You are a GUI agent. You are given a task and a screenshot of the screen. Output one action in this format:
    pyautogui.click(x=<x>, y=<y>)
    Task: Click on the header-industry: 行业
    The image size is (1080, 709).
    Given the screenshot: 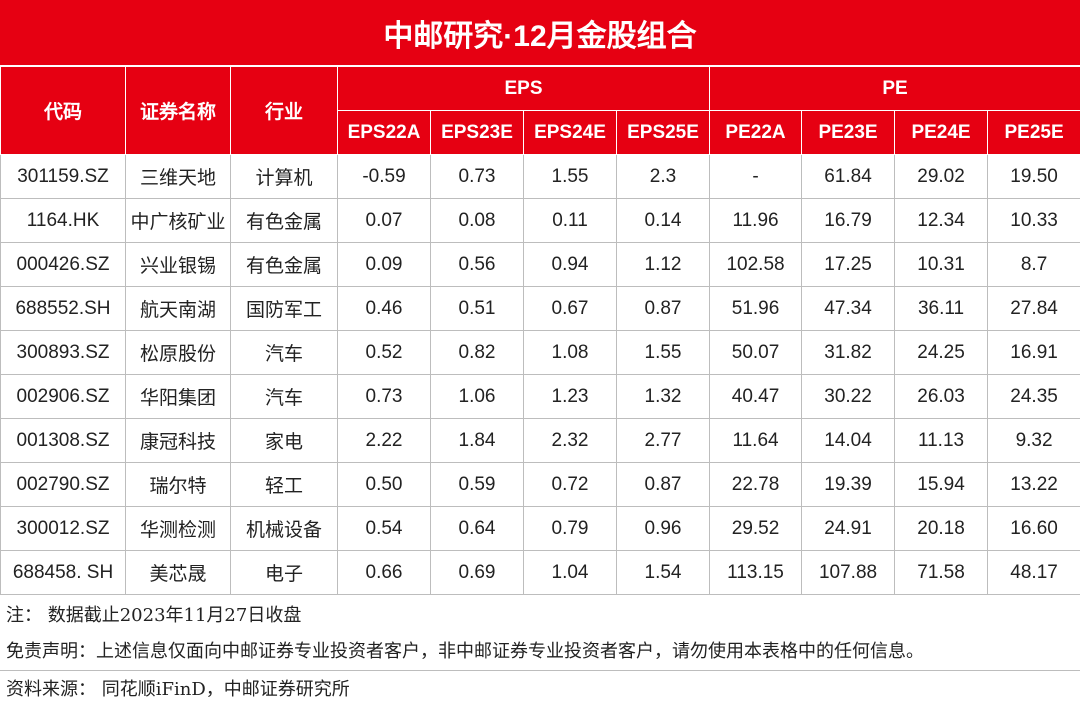 What is the action you would take?
    pyautogui.click(x=284, y=111)
    